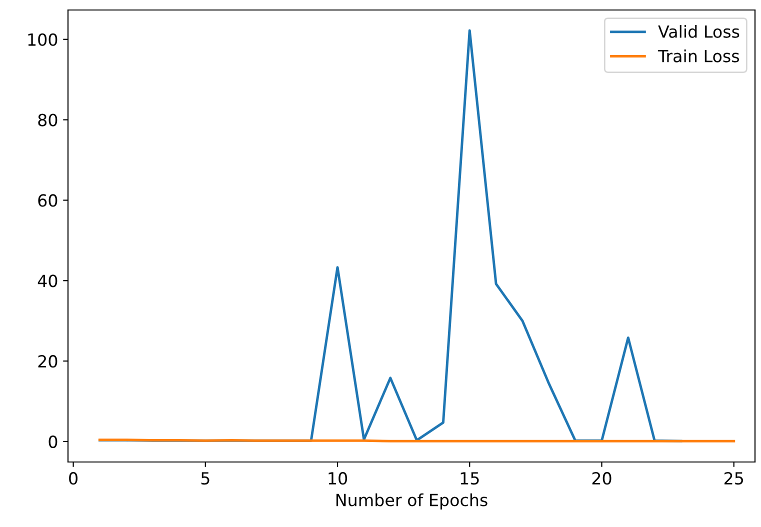 Image resolution: width=761 pixels, height=527 pixels. I want to click on legend-label: Valid Loss, so click(699, 31).